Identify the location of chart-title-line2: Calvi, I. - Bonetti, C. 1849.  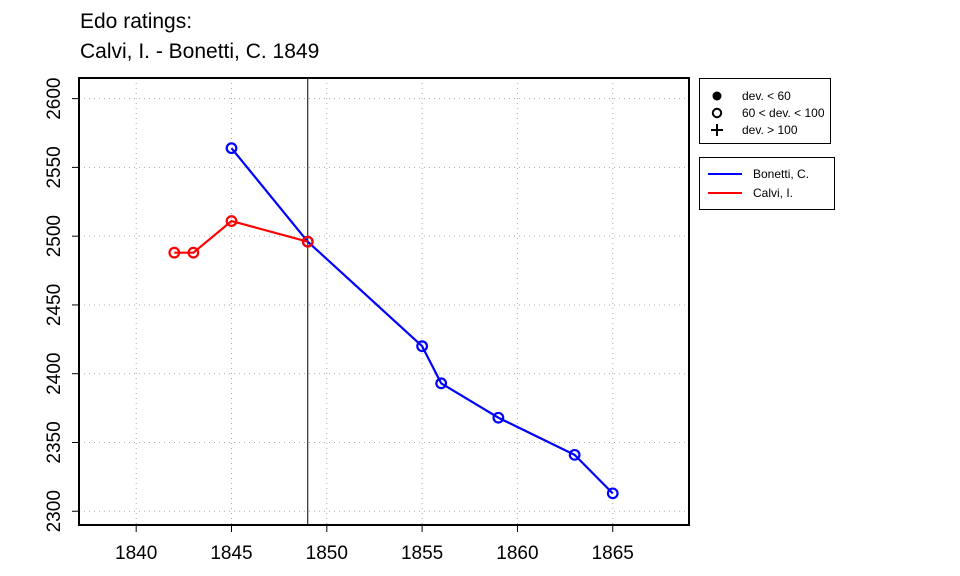
(200, 51).